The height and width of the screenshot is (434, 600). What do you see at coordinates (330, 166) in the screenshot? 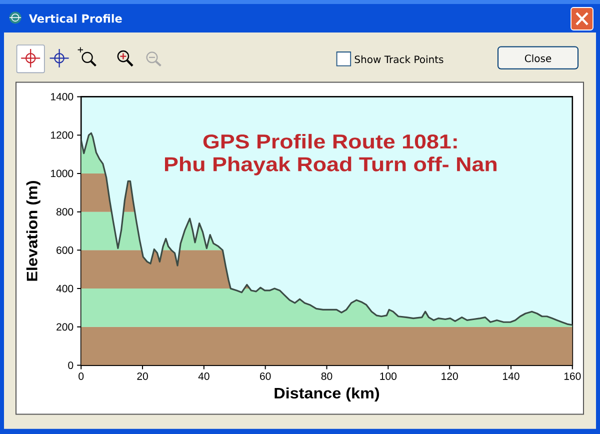
I see `text: Phu Phayak Road Turn off- Nan` at bounding box center [330, 166].